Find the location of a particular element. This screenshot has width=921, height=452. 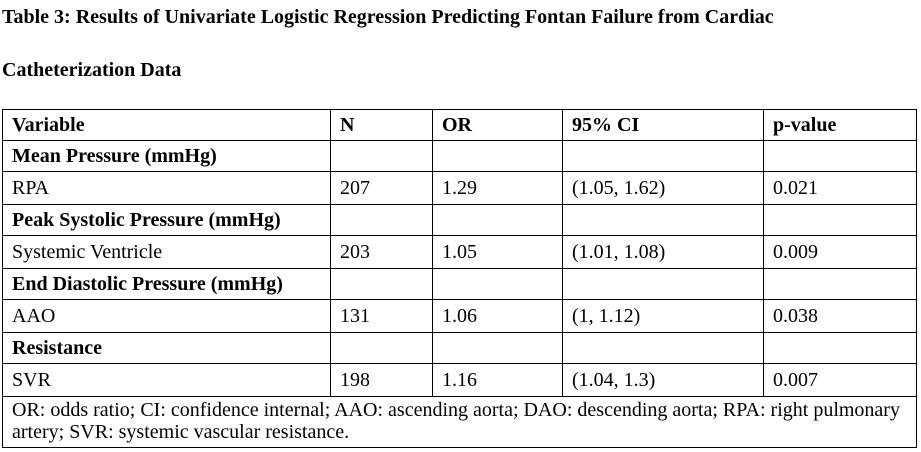

table-row: SVR 198 1.16 (1.04, 1.3) 0.007 is located at coordinates (459, 380).